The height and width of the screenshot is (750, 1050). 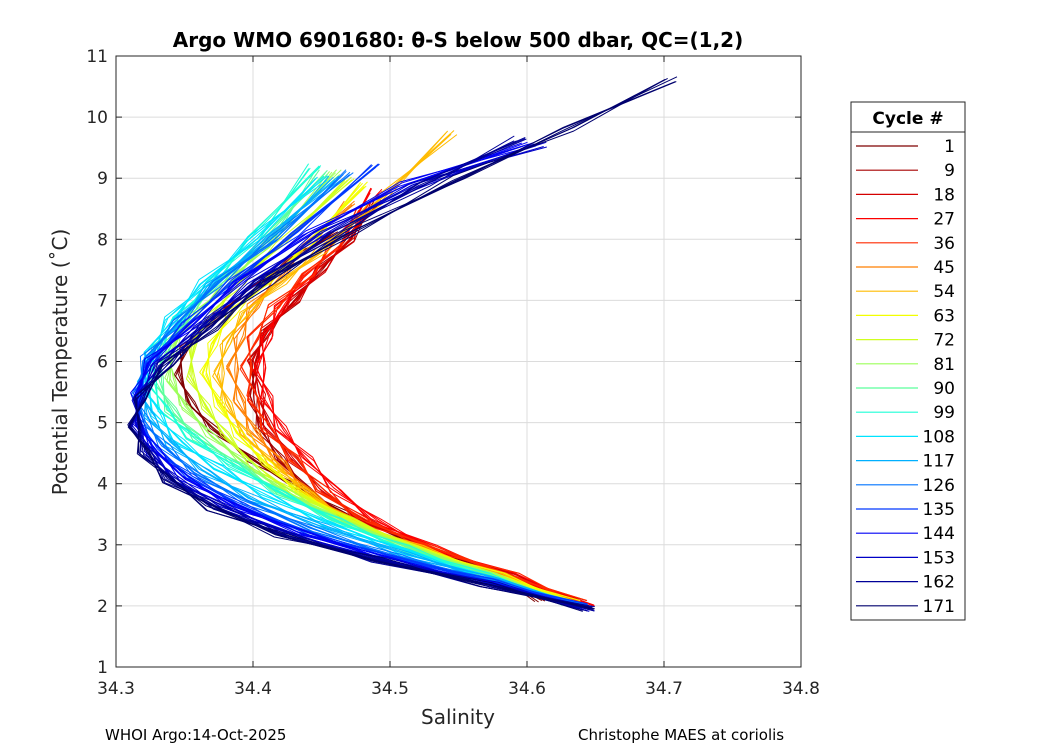 What do you see at coordinates (116, 689) in the screenshot?
I see `x-tick-label: 34.3` at bounding box center [116, 689].